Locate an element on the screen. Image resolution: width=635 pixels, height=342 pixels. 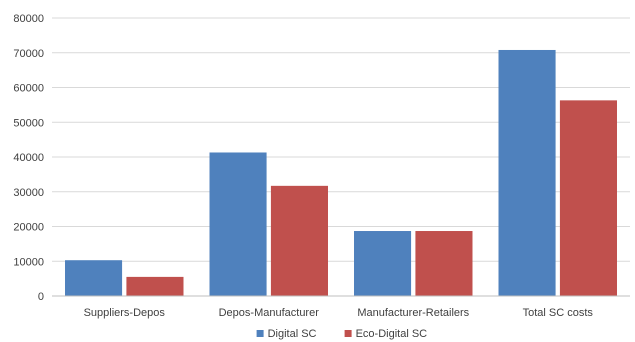
legend: Digital SC Eco-Digital SC is located at coordinates (342, 334).